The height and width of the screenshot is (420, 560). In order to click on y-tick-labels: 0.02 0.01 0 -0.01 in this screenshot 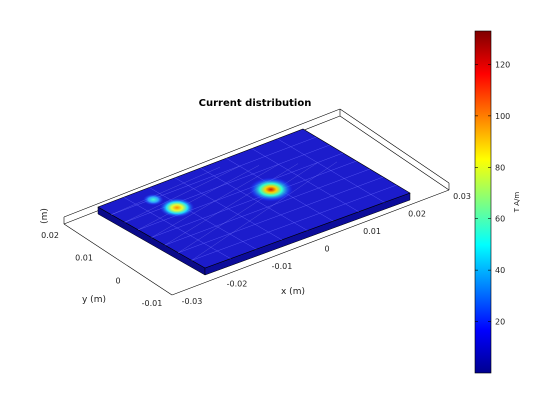, I will do `click(101, 269)`.